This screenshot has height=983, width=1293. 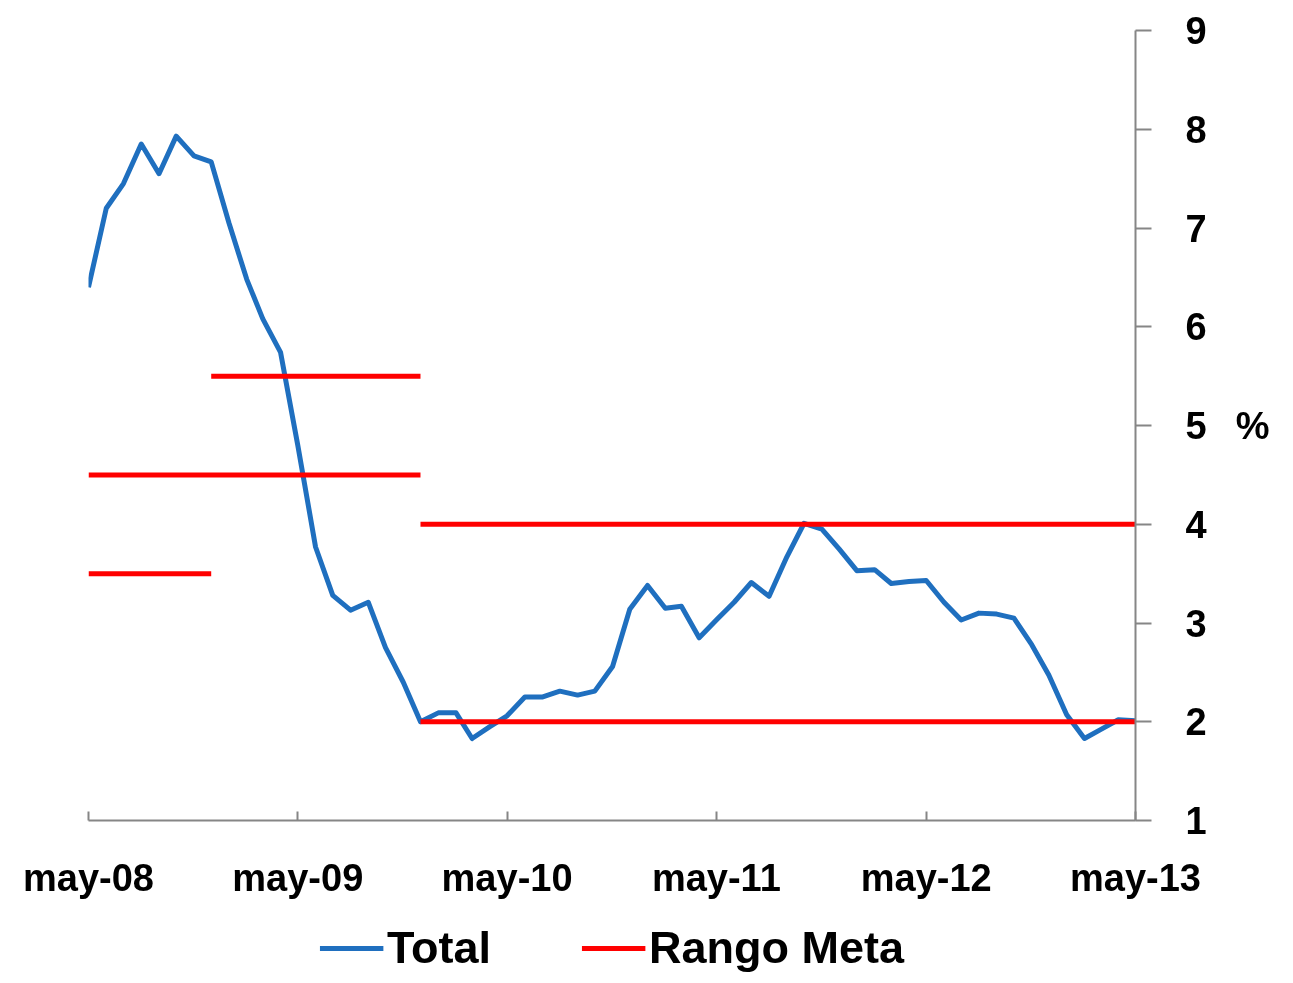 What do you see at coordinates (1196, 129) in the screenshot?
I see `y-tick-label: 8` at bounding box center [1196, 129].